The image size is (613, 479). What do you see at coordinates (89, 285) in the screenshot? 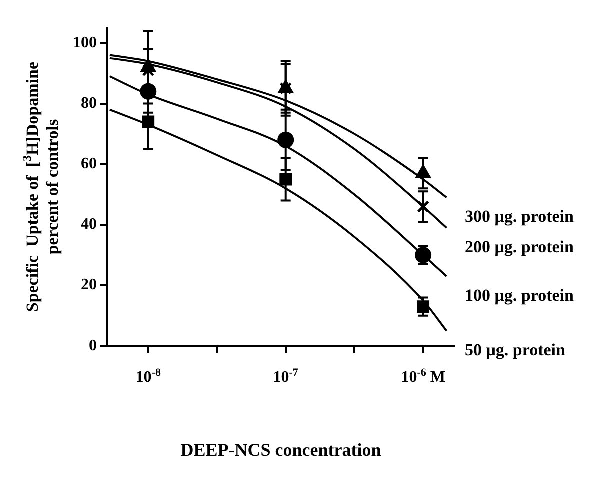
I see `y-tick-label: 20` at bounding box center [89, 285].